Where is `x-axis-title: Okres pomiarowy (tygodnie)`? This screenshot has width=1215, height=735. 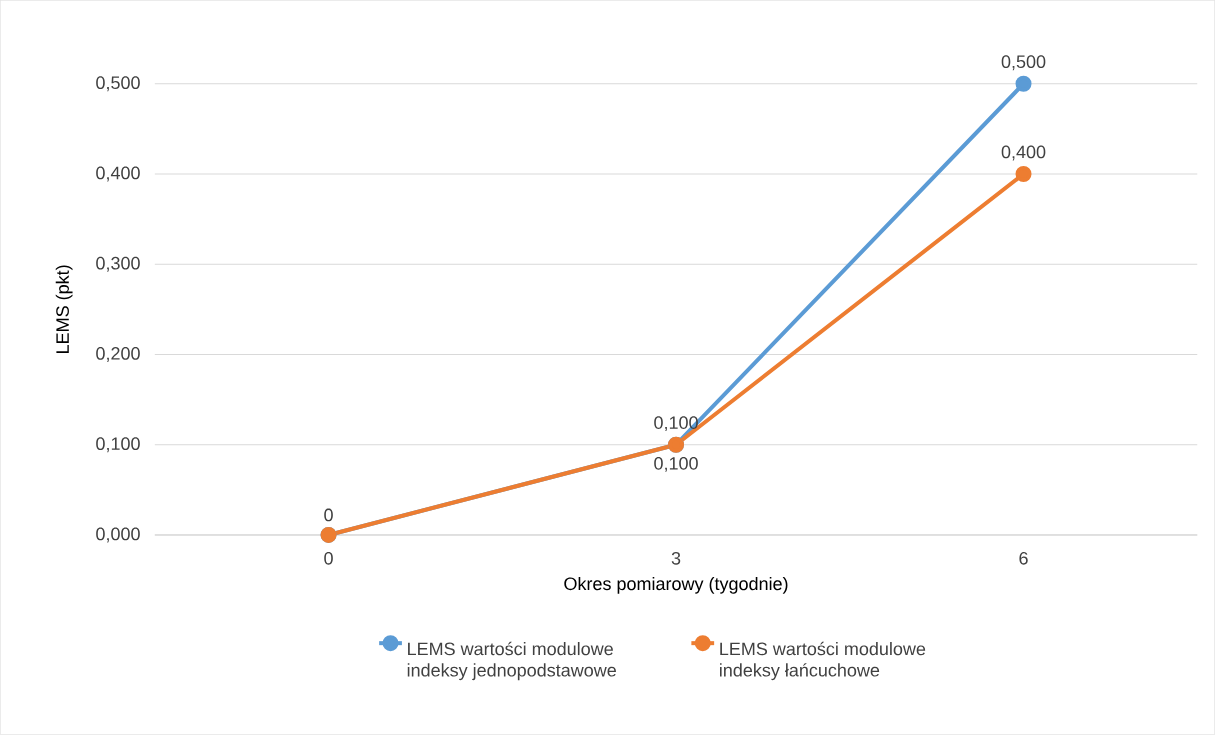
x-axis-title: Okres pomiarowy (tygodnie) is located at coordinates (676, 585).